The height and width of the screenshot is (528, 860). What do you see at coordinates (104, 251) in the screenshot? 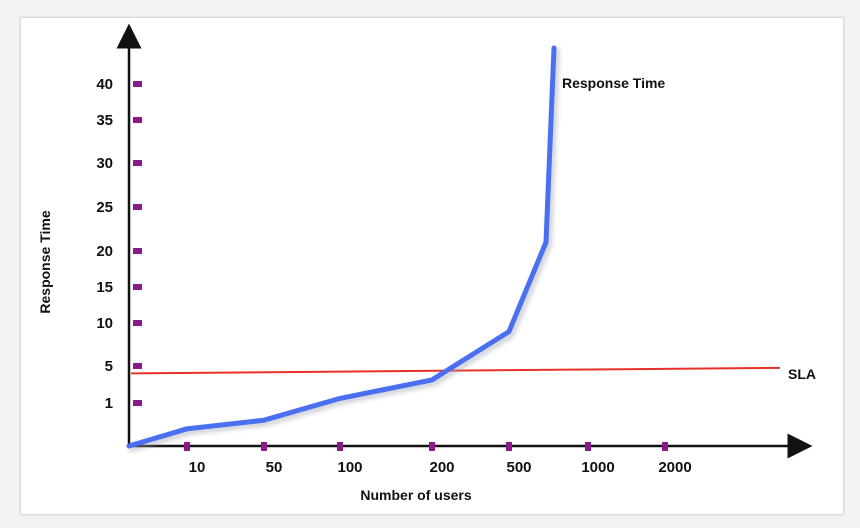
I see `y-tick-label-20: 20` at bounding box center [104, 251].